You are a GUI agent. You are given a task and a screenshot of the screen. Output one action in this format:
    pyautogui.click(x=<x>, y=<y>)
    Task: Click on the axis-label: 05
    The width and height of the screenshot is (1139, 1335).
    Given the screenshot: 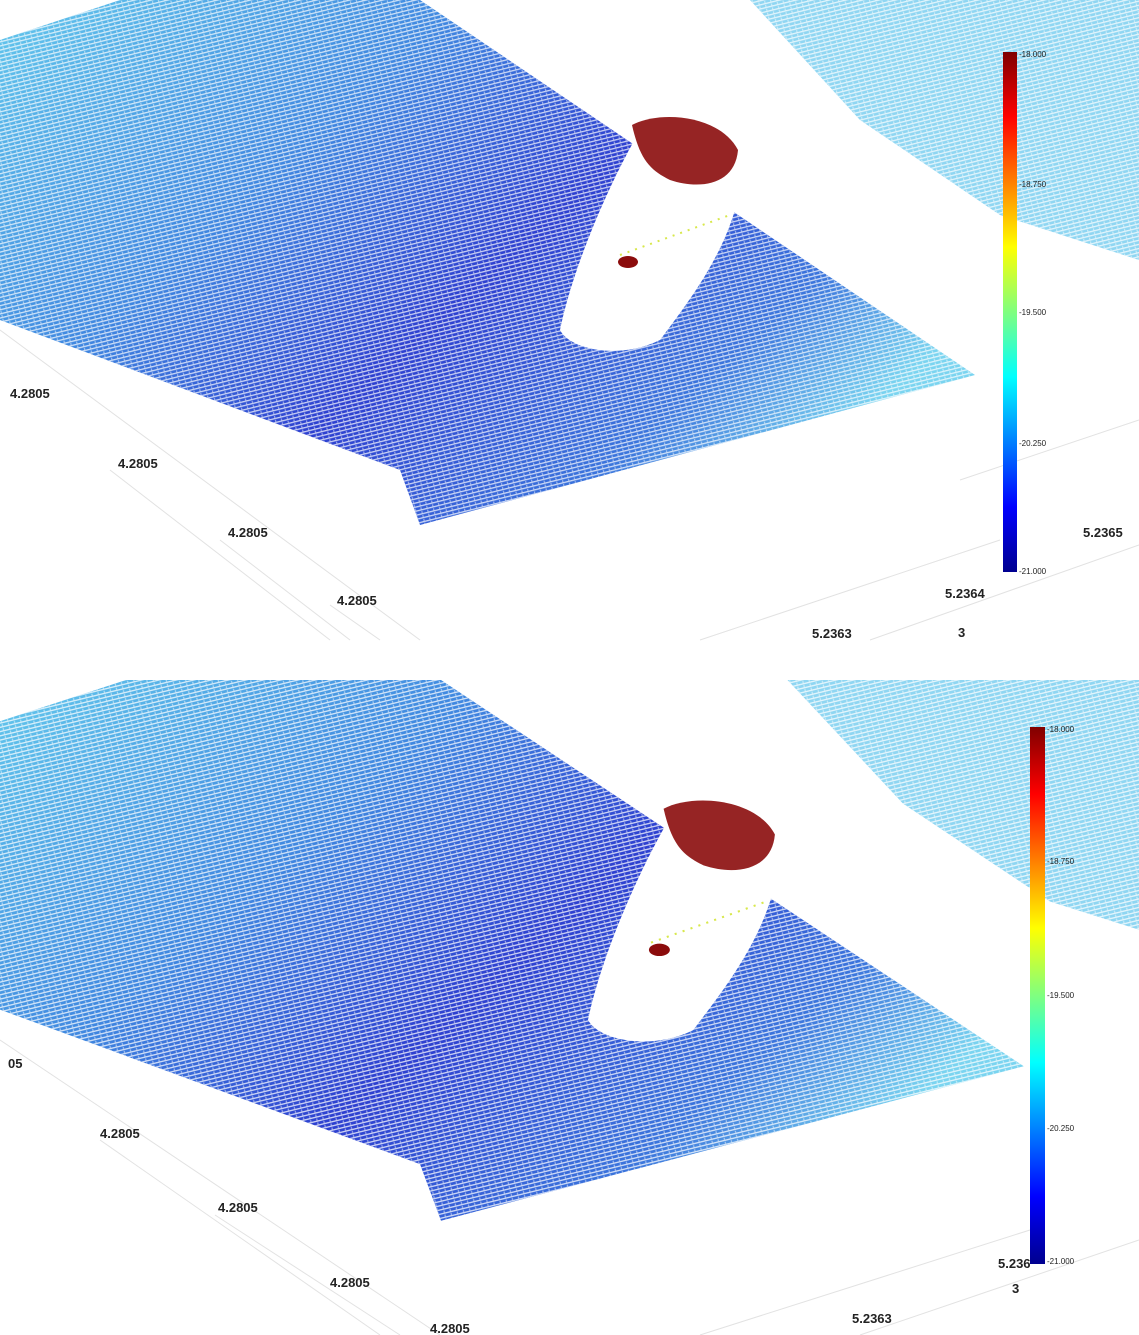 What is the action you would take?
    pyautogui.click(x=15, y=1063)
    